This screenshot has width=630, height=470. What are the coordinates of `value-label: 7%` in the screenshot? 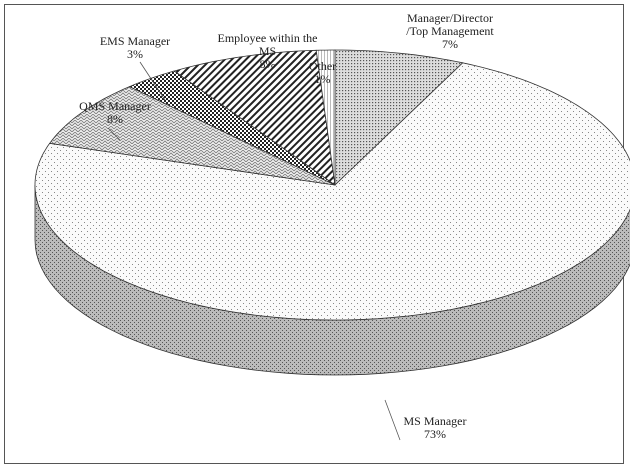 It's located at (450, 44).